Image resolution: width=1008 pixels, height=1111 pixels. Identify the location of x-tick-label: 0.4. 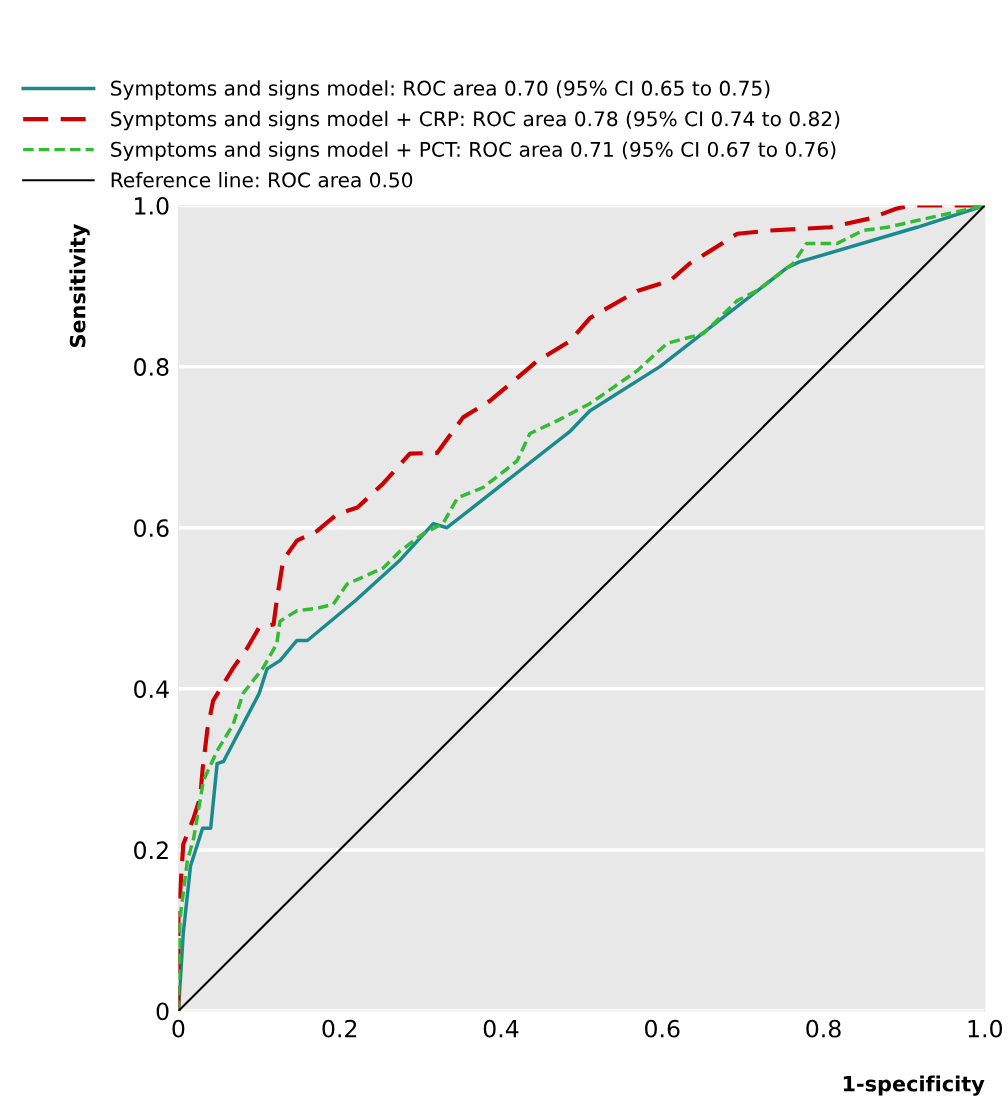
(501, 1028).